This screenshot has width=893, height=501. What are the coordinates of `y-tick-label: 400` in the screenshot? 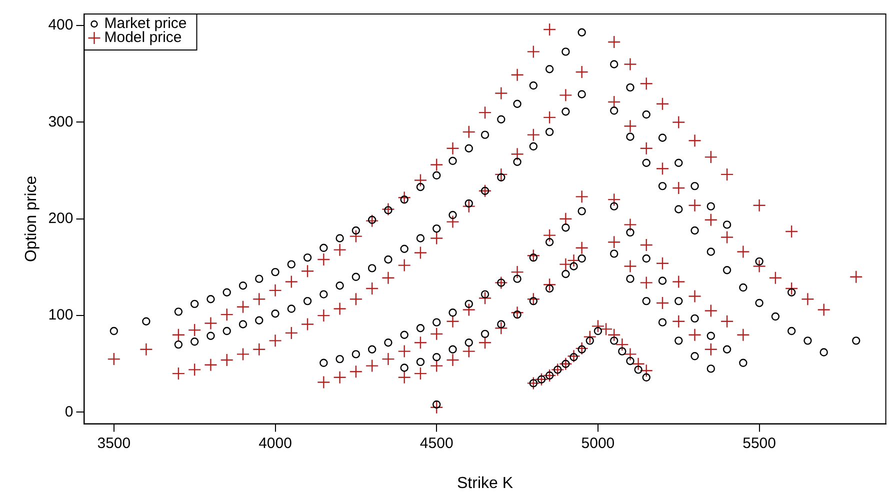 It's located at (61, 25).